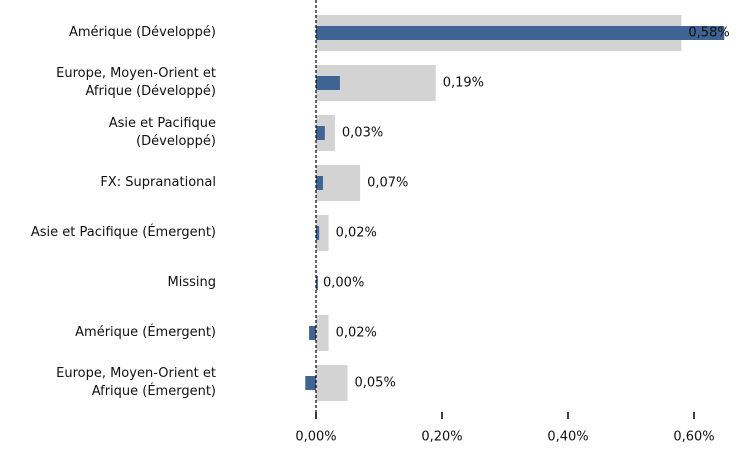  Describe the element at coordinates (567, 437) in the screenshot. I see `x-tick-label: 0,40%` at that location.